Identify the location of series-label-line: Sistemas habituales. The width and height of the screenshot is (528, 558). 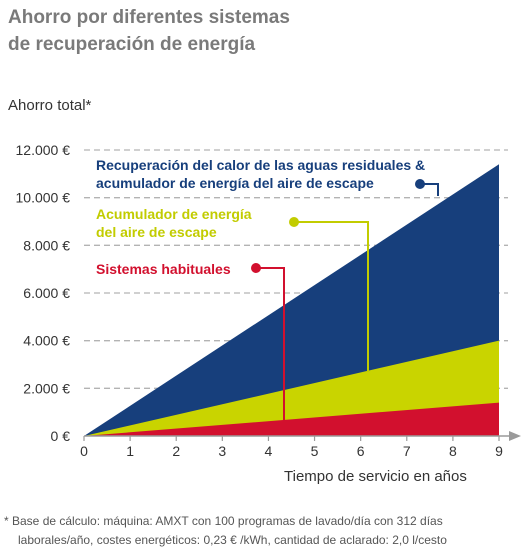
(163, 269).